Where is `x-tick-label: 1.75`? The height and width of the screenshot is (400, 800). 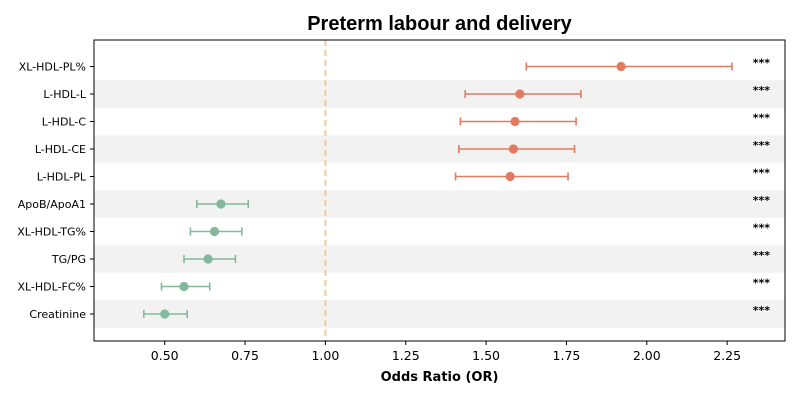
x-tick-label: 1.75 is located at coordinates (567, 355).